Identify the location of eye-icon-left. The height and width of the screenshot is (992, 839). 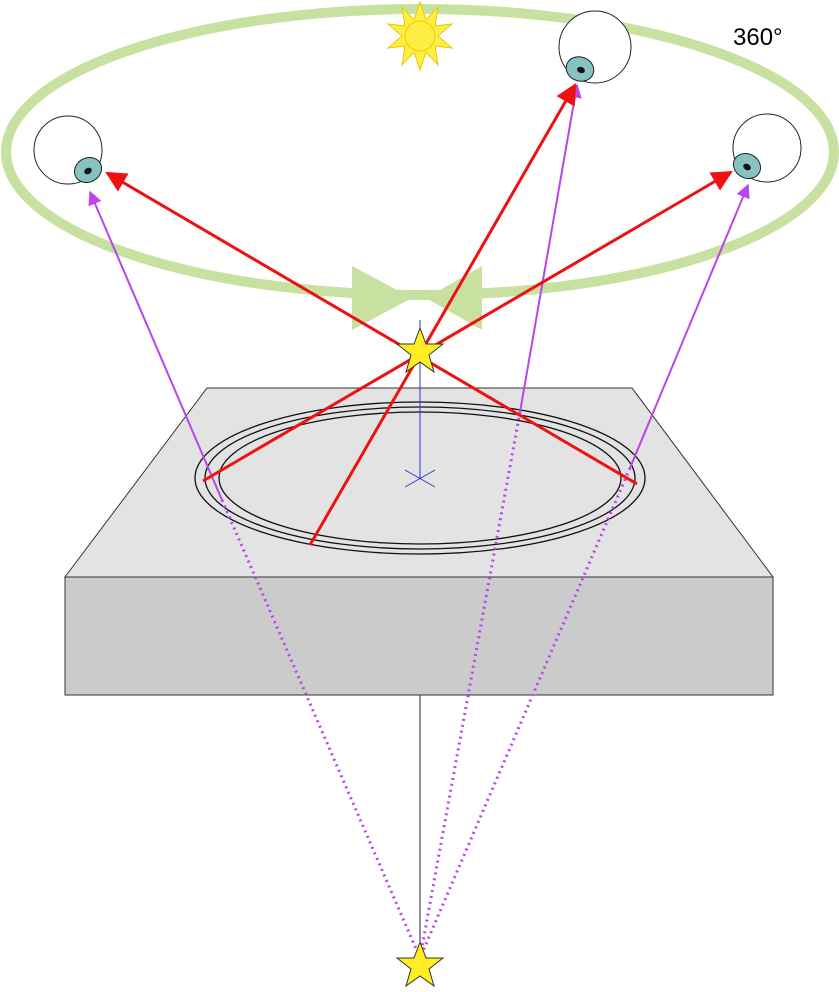
(68, 150).